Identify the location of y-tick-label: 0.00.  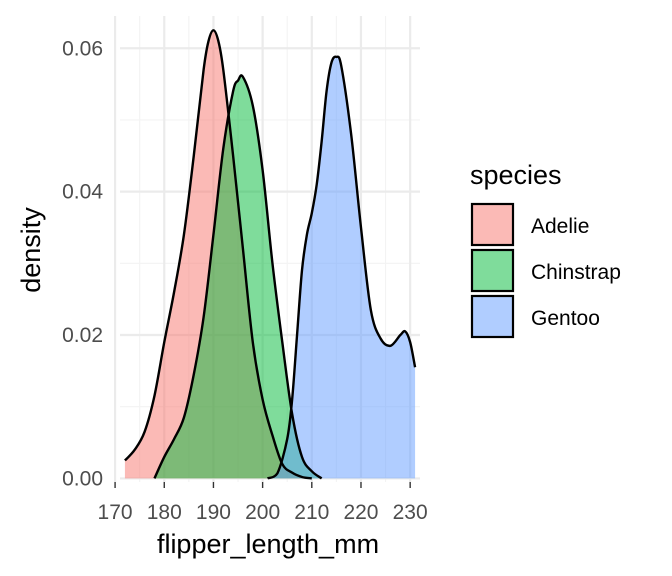
(82, 478).